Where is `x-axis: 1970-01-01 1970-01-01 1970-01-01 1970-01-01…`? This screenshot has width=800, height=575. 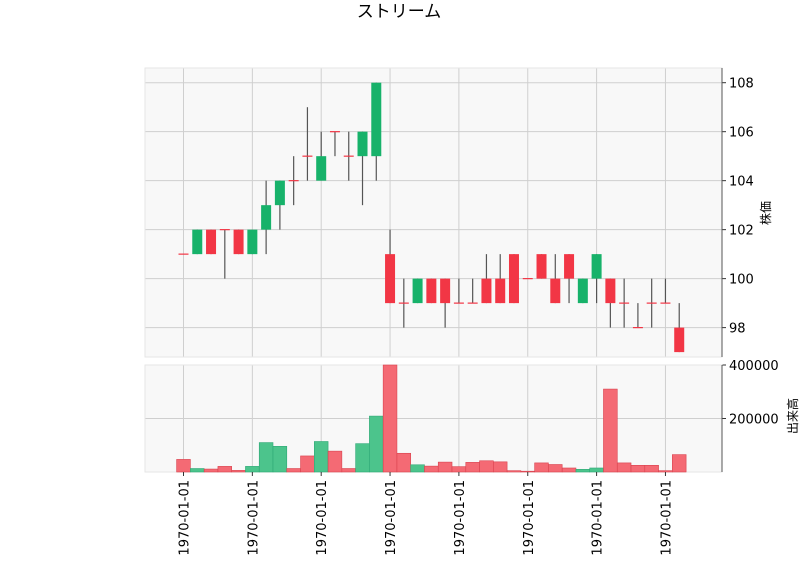 x-axis: 1970-01-01 1970-01-01 1970-01-01 1970-01-01… is located at coordinates (426, 514).